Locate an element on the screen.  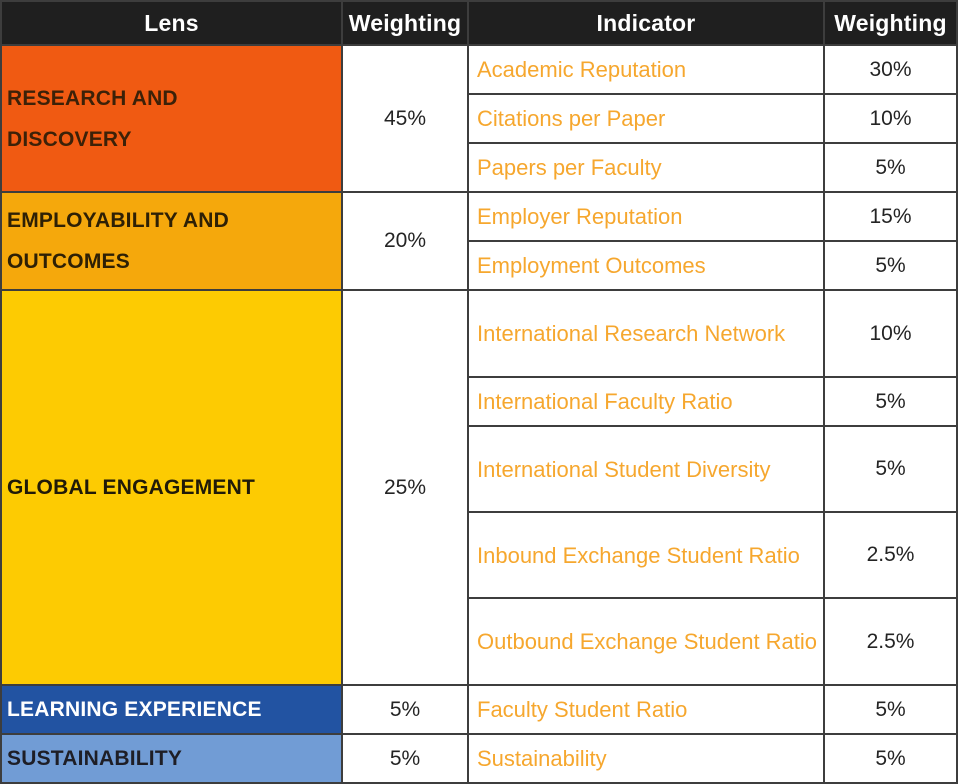
lens-weighting-cell: 20% is located at coordinates (405, 241).